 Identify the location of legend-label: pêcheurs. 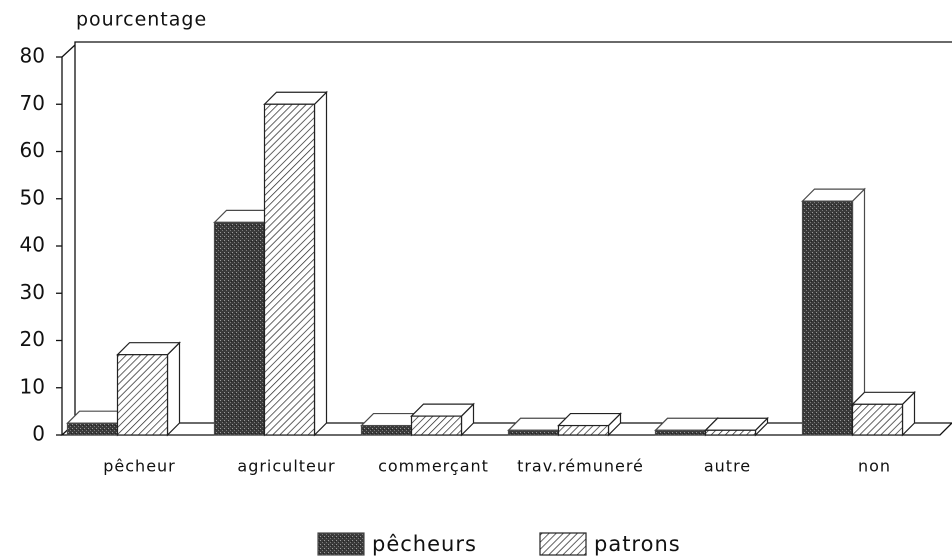
(424, 544).